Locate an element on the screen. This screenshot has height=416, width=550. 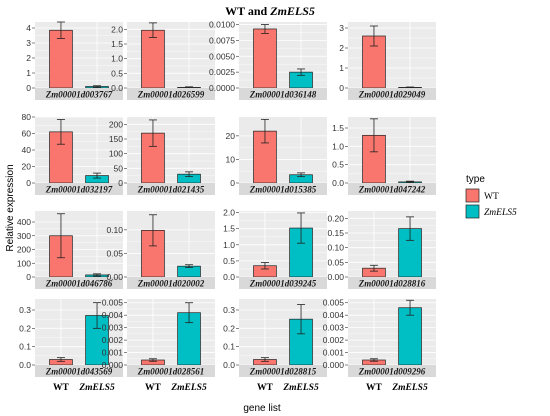
facet-strip-label: Zm00001d026599 is located at coordinates (171, 95).